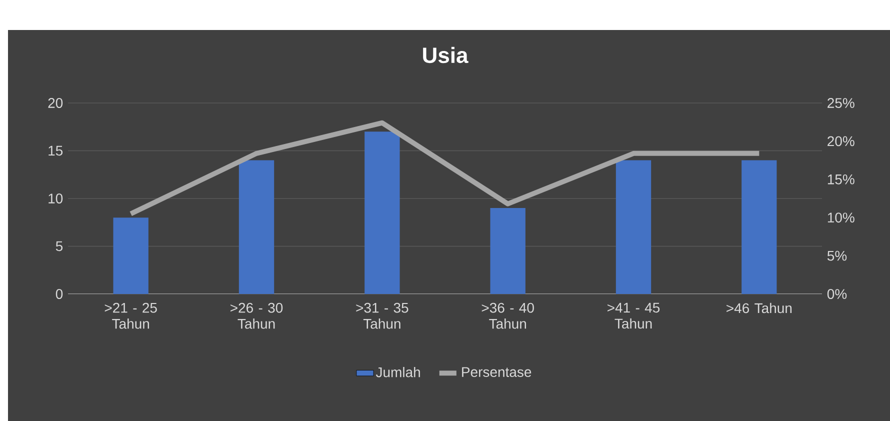 Image resolution: width=890 pixels, height=421 pixels. What do you see at coordinates (55, 199) in the screenshot?
I see `y-tick-label: 10` at bounding box center [55, 199].